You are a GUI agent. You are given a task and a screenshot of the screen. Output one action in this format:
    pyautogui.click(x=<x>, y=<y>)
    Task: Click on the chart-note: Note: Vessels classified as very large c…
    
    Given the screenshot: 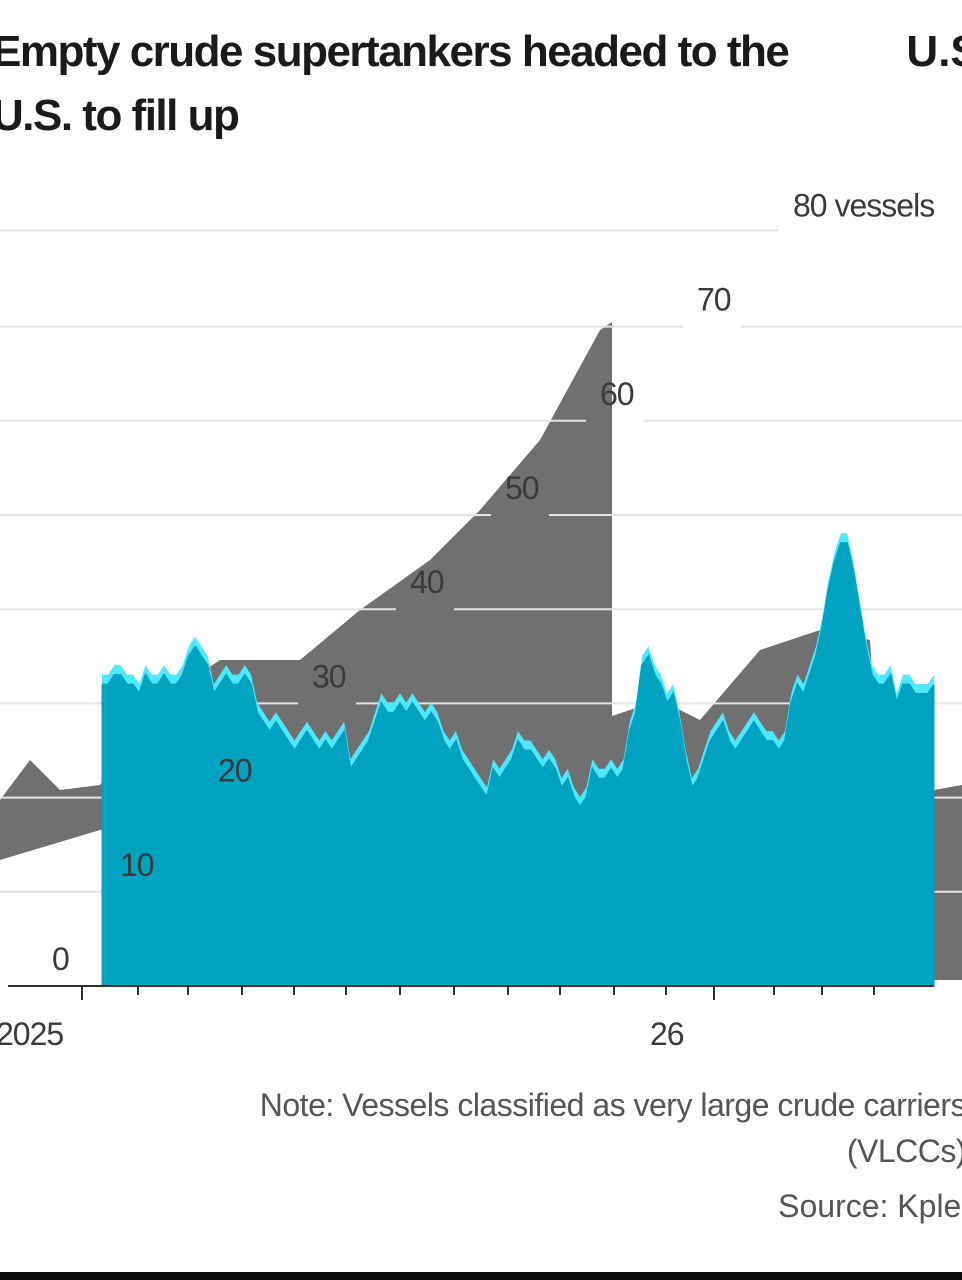 What is the action you would take?
    pyautogui.click(x=610, y=1128)
    